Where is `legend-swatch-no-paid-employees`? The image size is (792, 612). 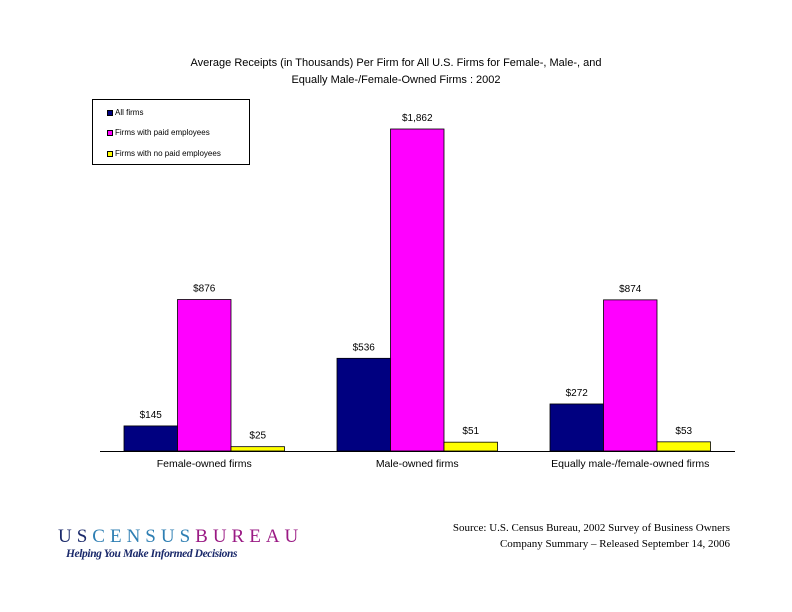
legend-swatch-no-paid-employees is located at coordinates (110, 154).